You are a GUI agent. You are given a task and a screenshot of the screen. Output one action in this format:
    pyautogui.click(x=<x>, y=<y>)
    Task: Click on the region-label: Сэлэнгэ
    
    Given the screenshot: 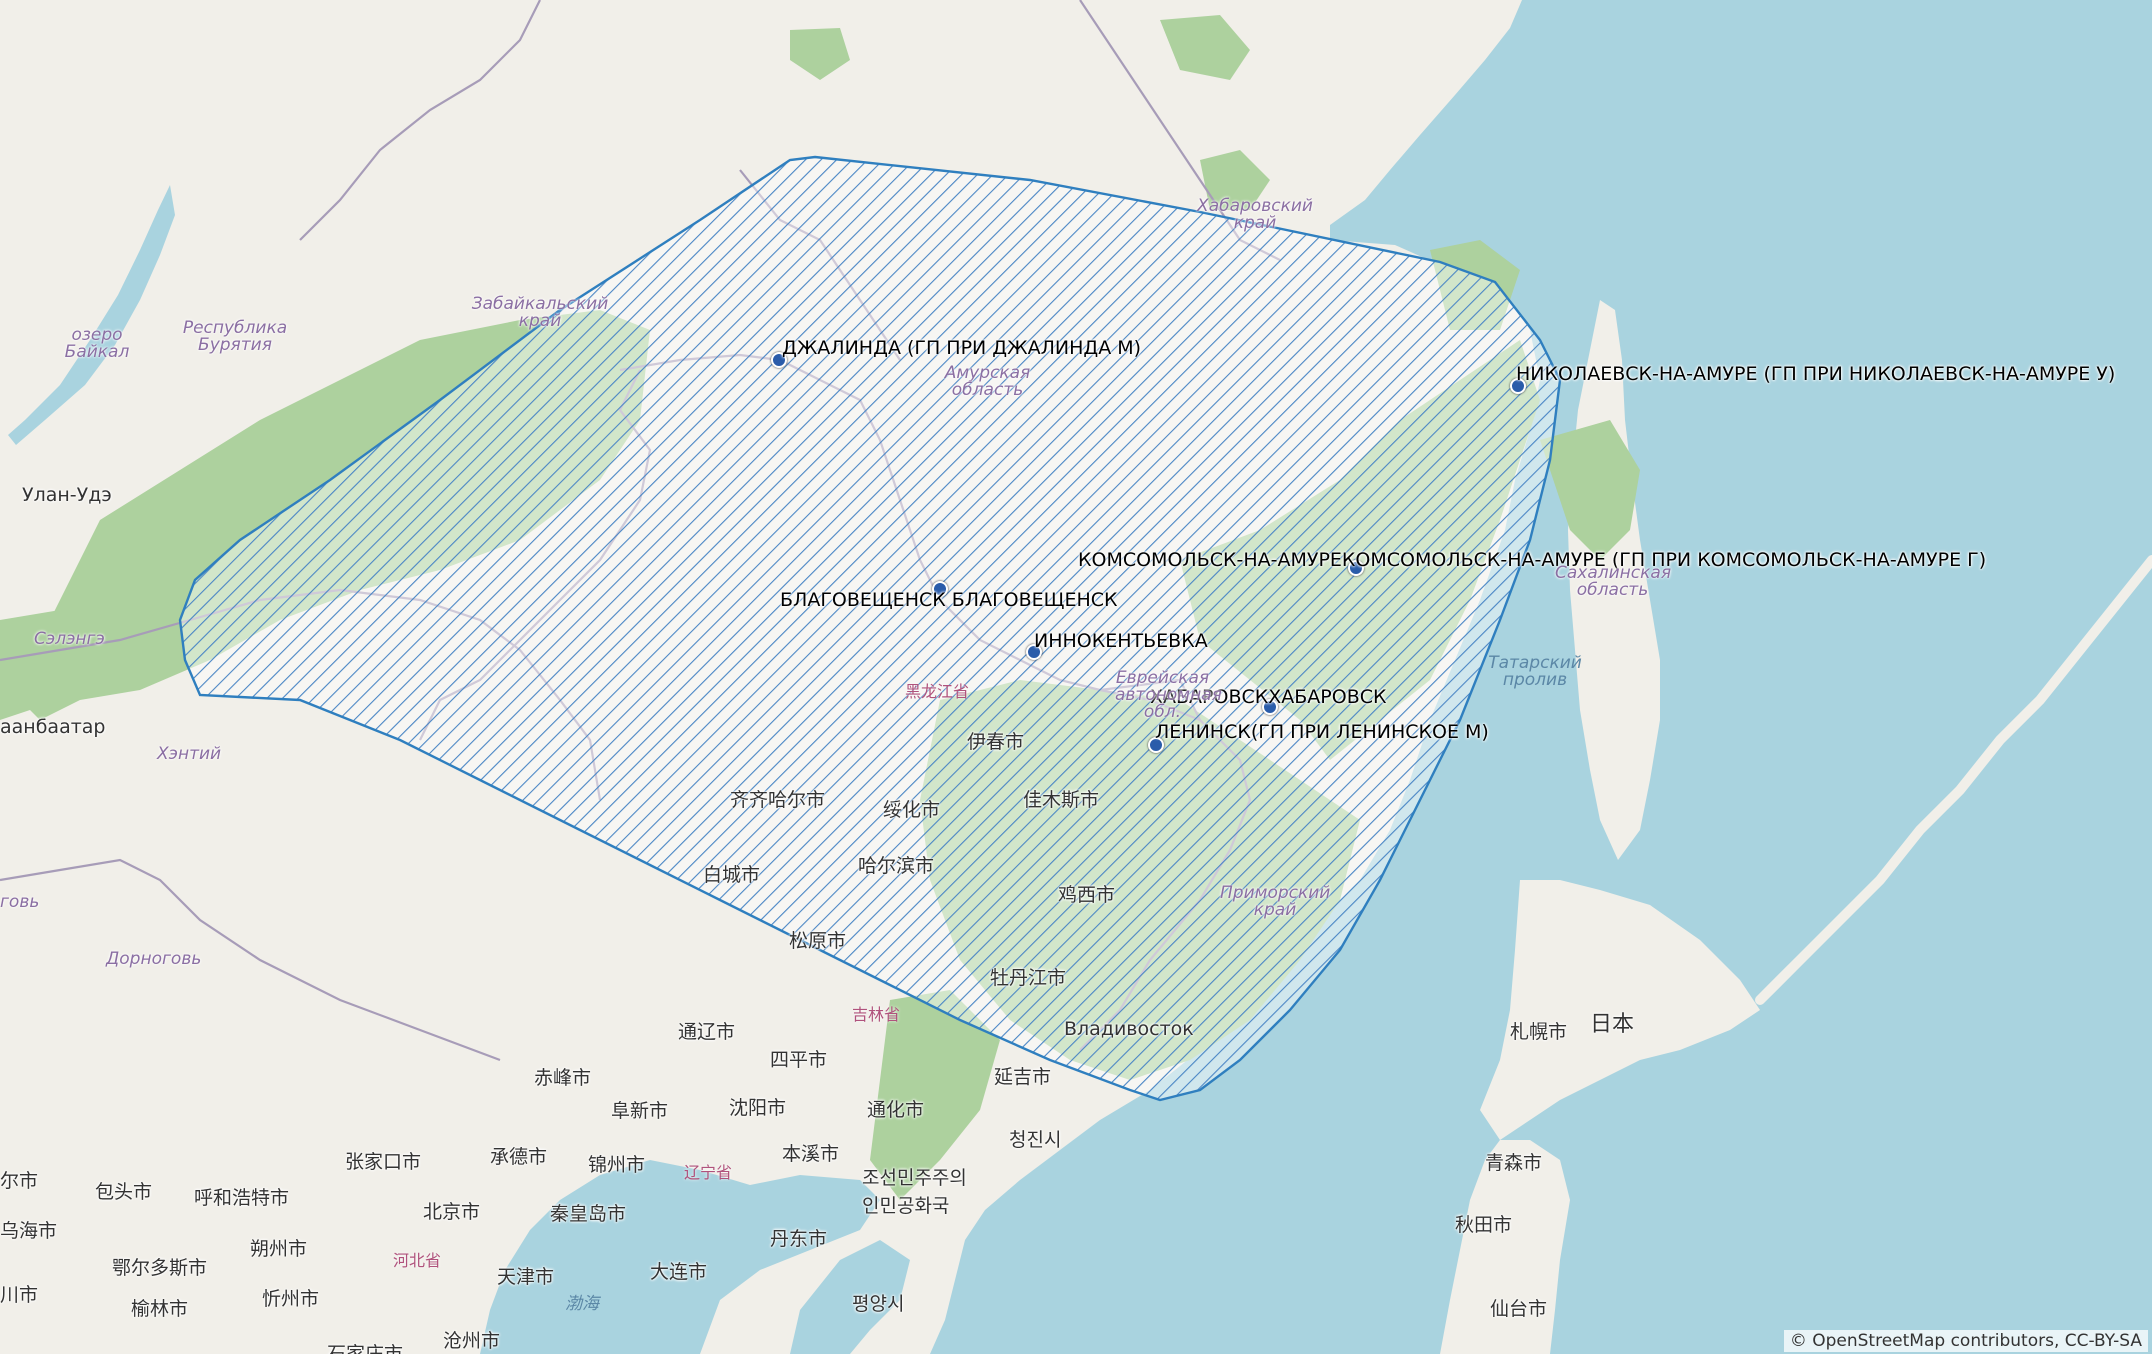 What is the action you would take?
    pyautogui.click(x=69, y=639)
    